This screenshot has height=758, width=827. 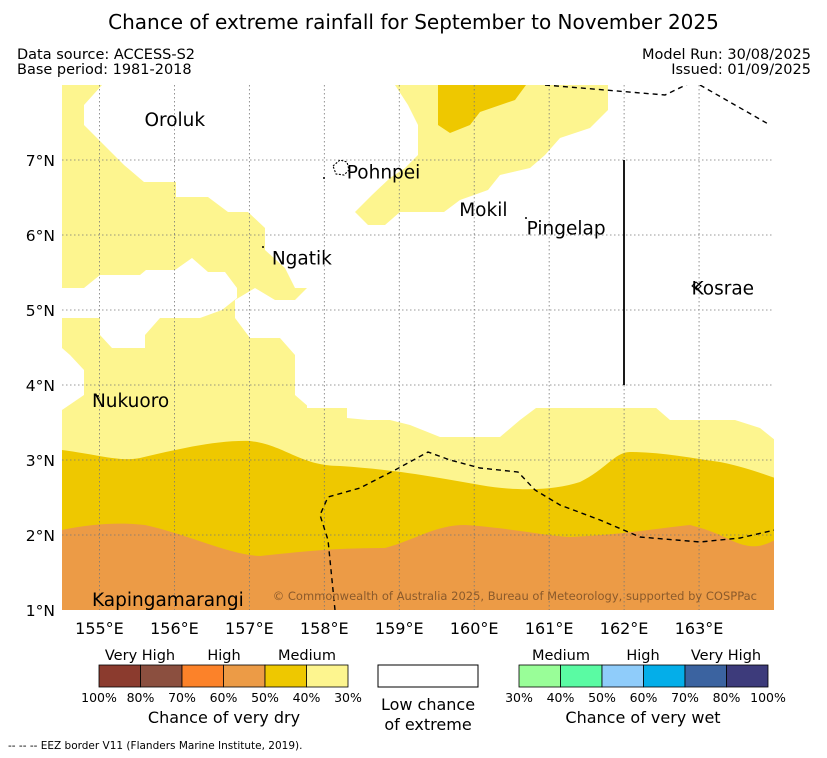 I want to click on dry-heading-high: High, so click(x=223, y=656).